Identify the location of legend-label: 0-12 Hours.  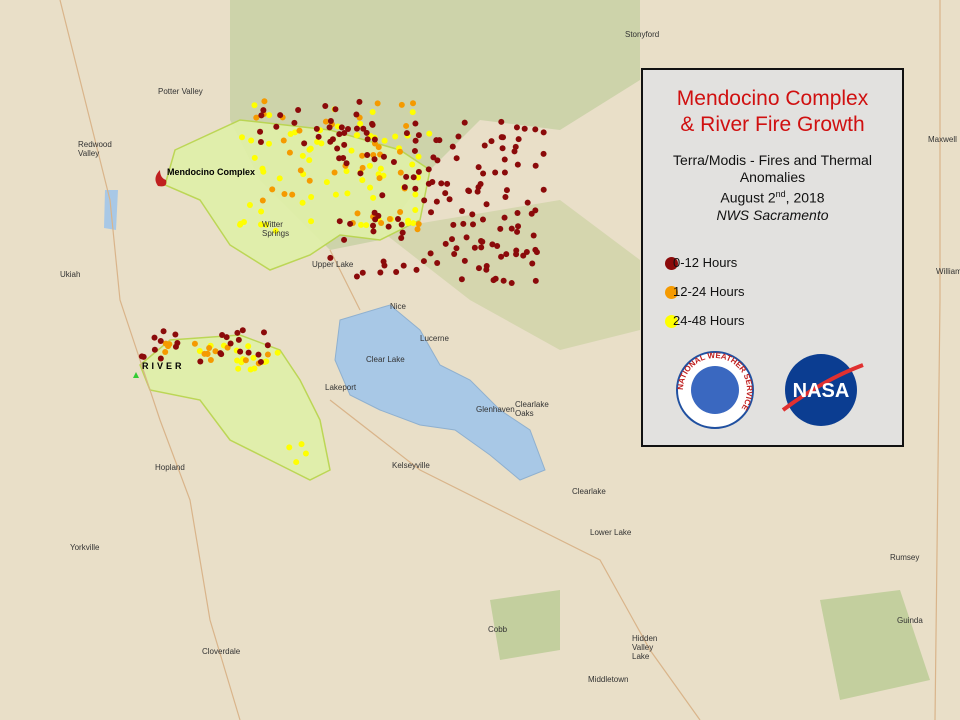
(705, 262).